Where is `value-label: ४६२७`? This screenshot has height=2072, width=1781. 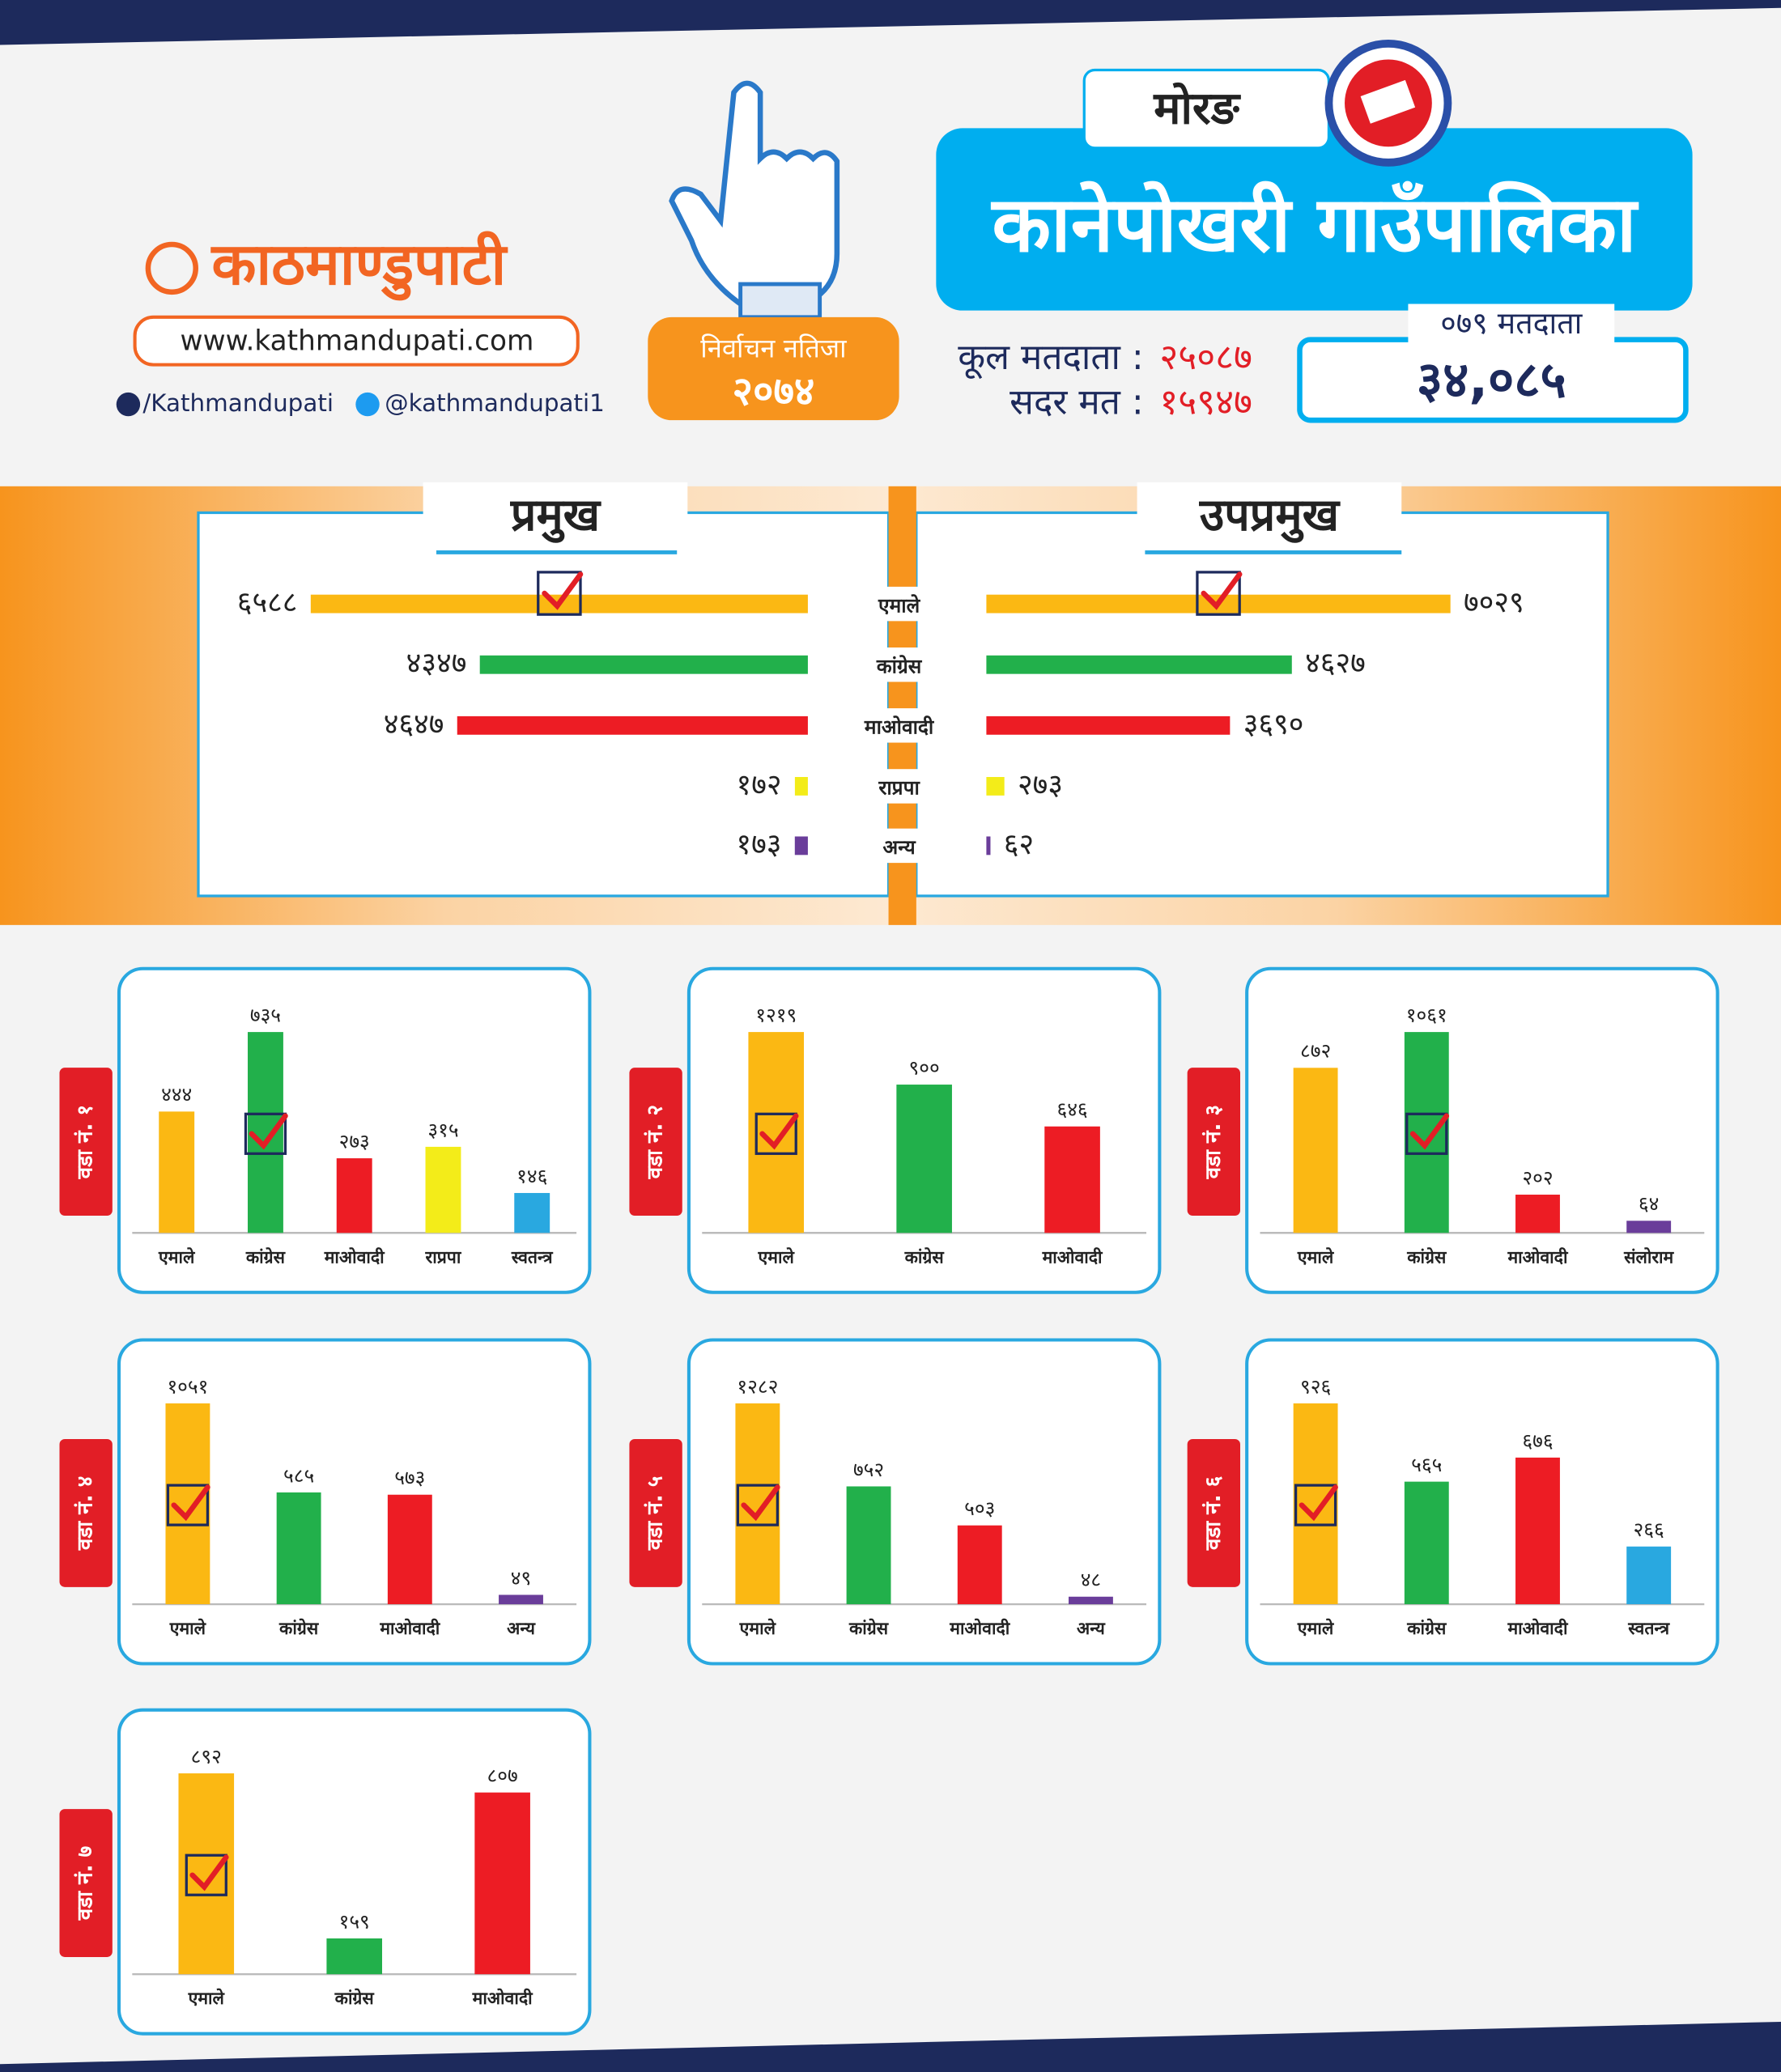
value-label: ४६२७ is located at coordinates (1336, 663).